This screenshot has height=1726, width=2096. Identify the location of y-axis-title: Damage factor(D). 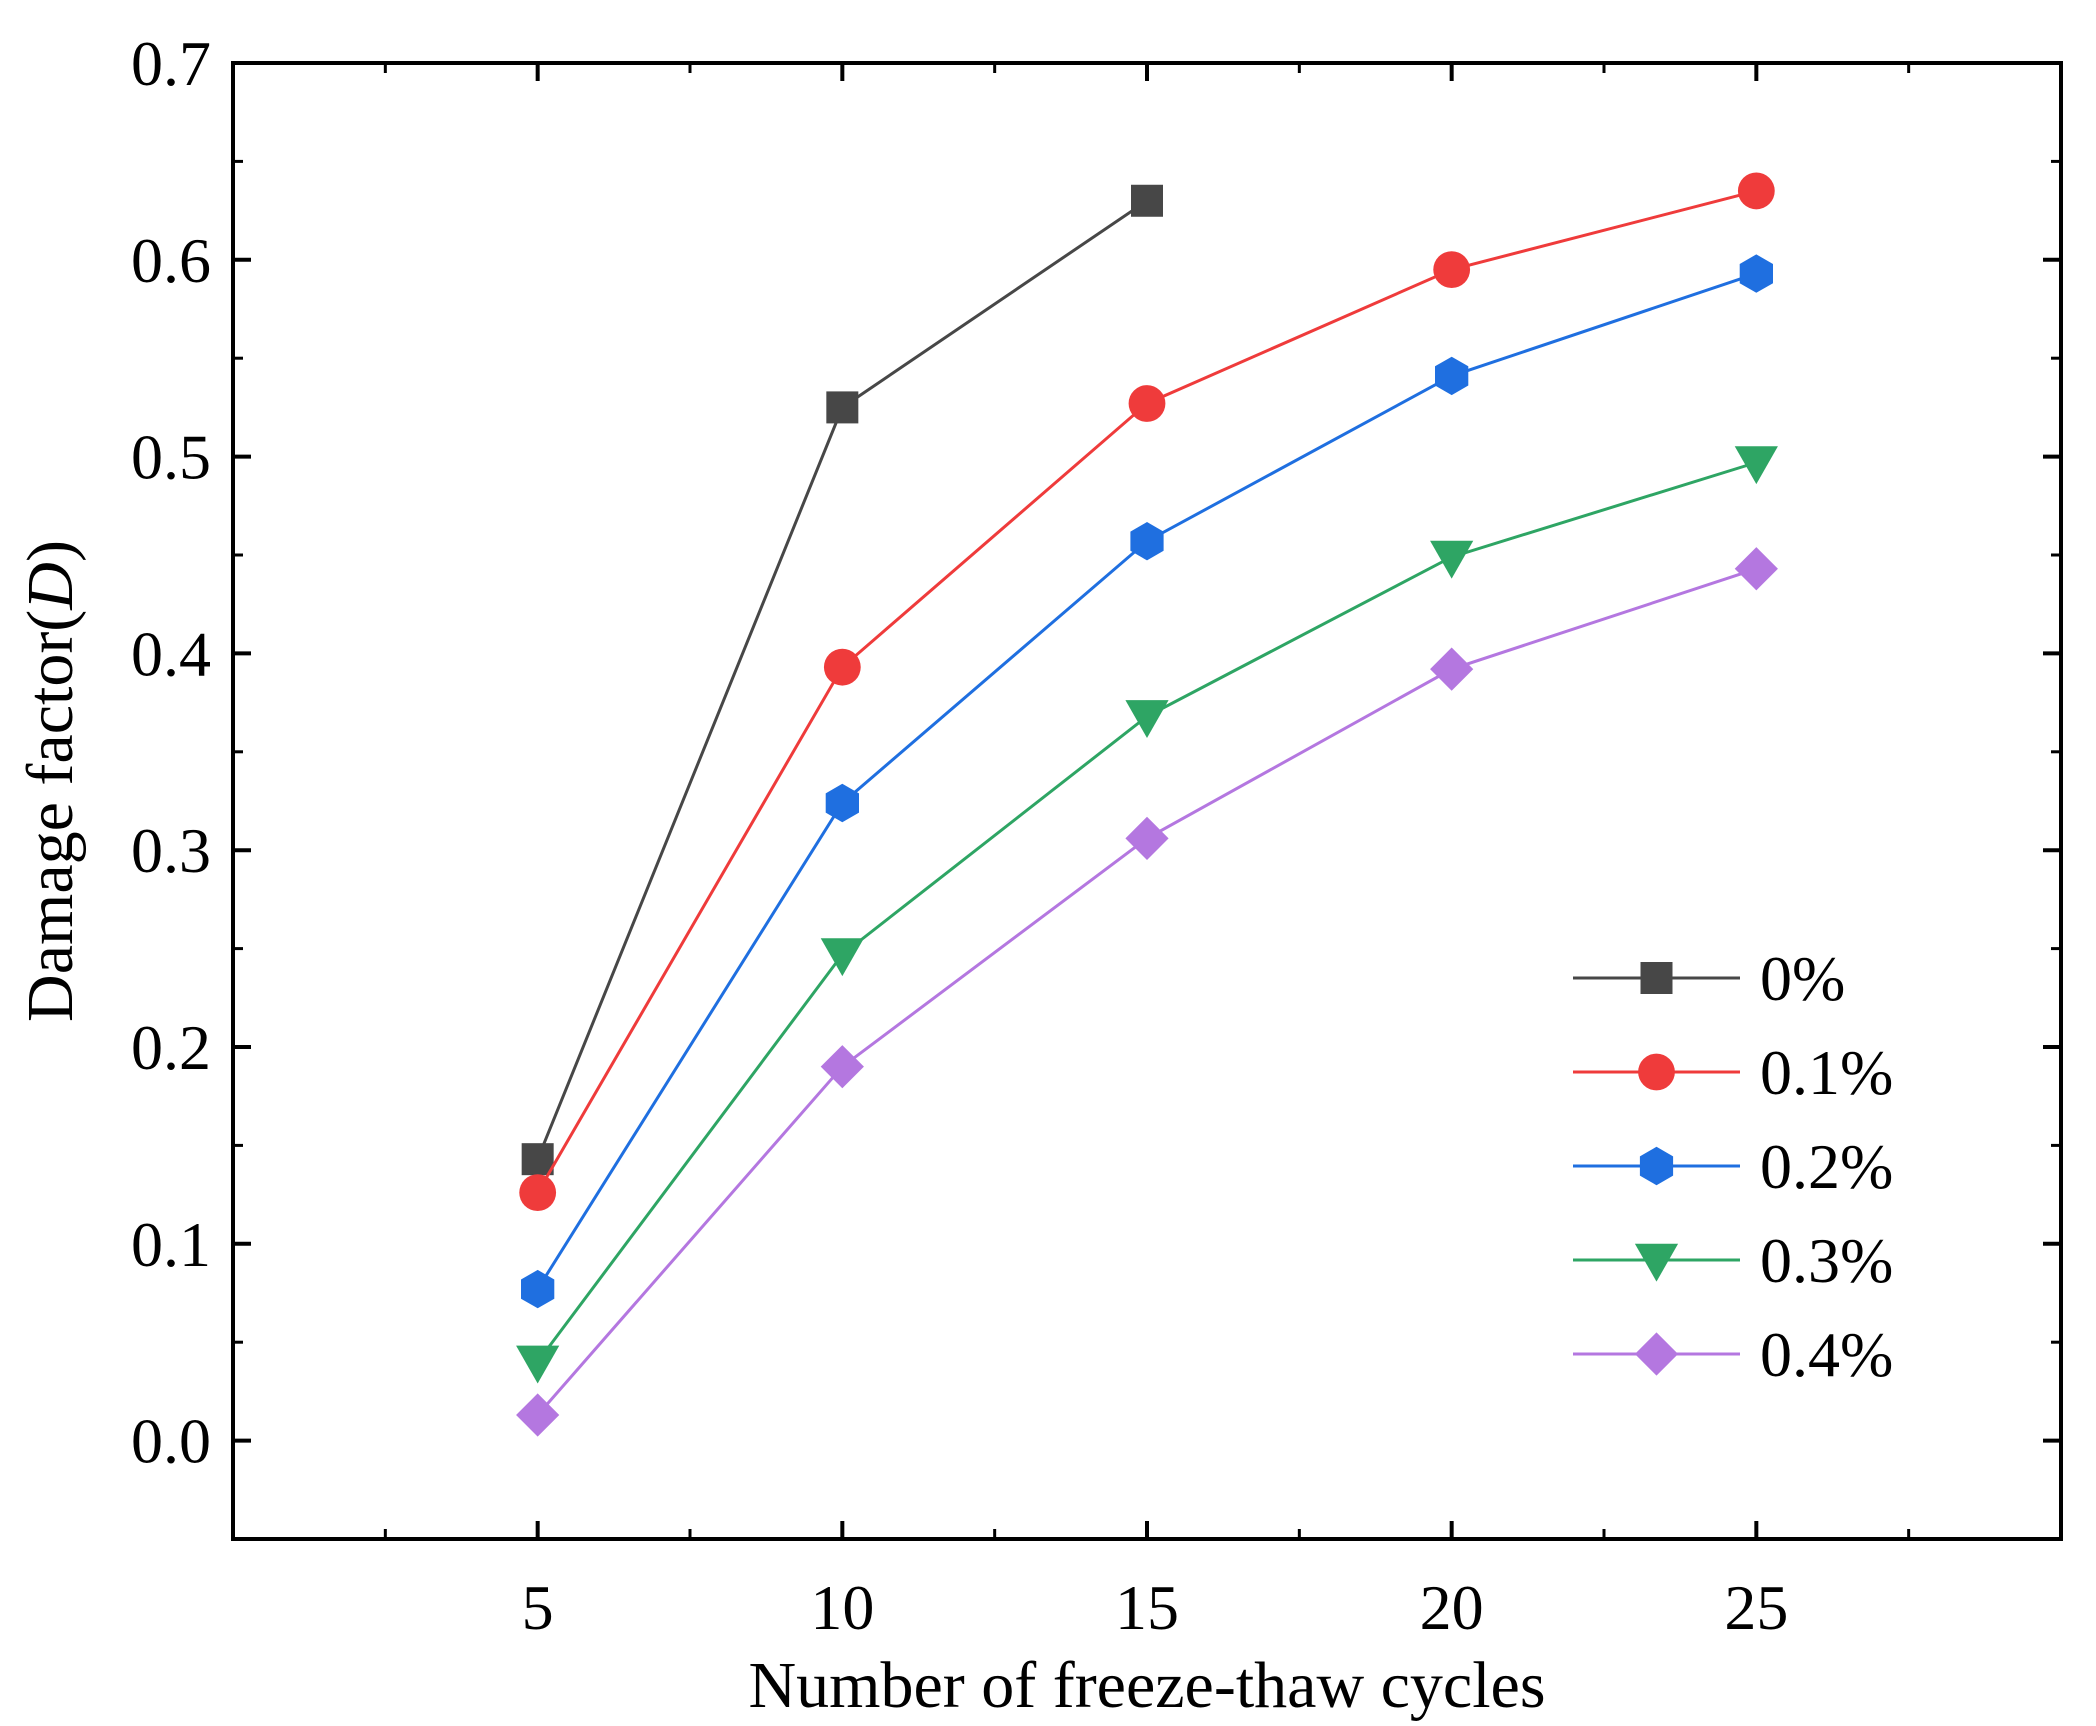
(50, 781).